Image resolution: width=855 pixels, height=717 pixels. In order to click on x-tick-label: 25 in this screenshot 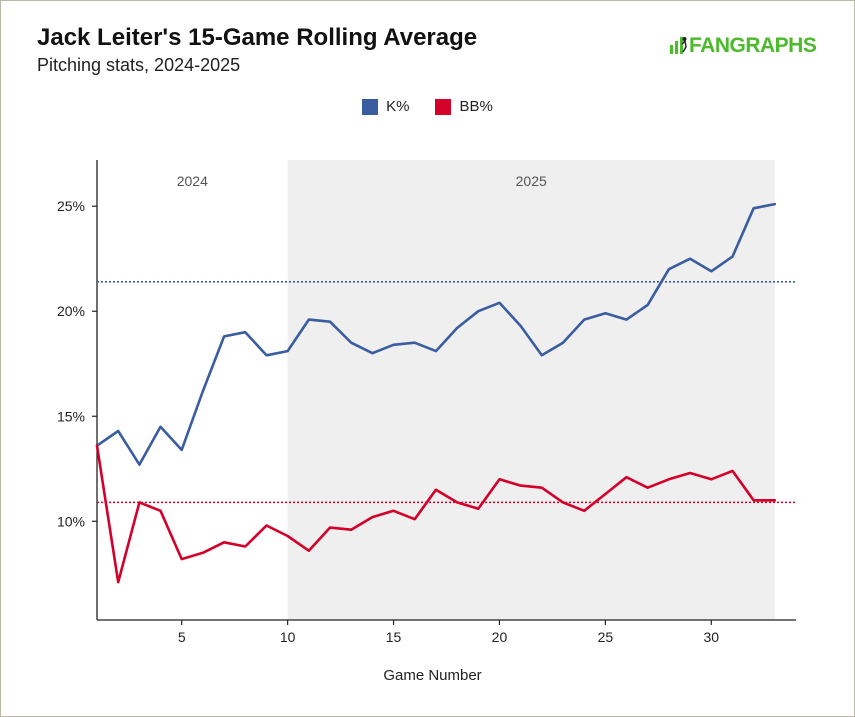, I will do `click(606, 637)`.